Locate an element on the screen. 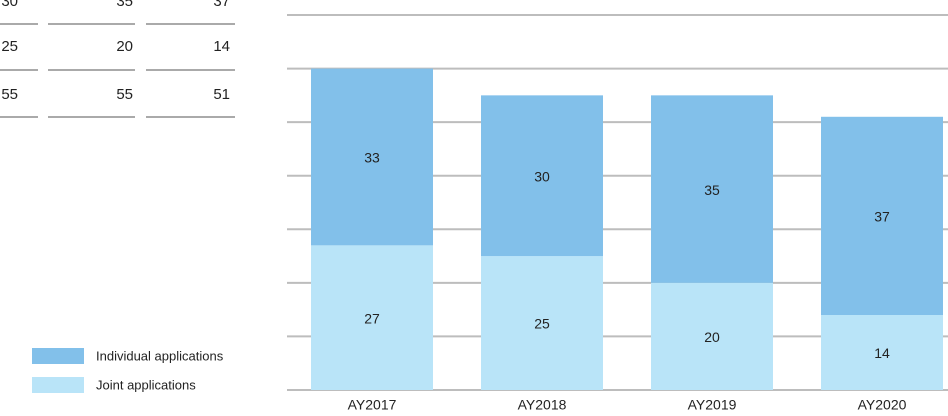 The image size is (948, 416). data-label: 37 is located at coordinates (882, 217).